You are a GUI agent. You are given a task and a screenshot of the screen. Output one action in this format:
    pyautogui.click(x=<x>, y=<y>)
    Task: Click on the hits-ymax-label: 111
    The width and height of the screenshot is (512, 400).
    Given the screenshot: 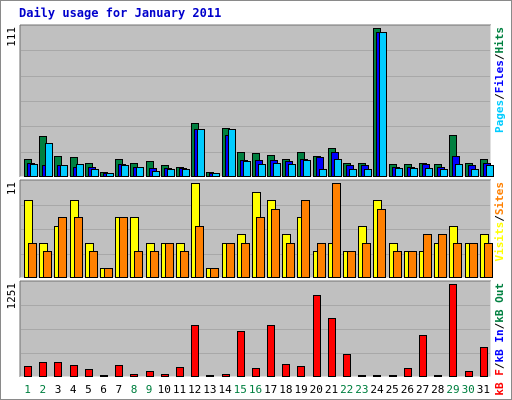 What is the action you would take?
    pyautogui.click(x=11, y=37)
    